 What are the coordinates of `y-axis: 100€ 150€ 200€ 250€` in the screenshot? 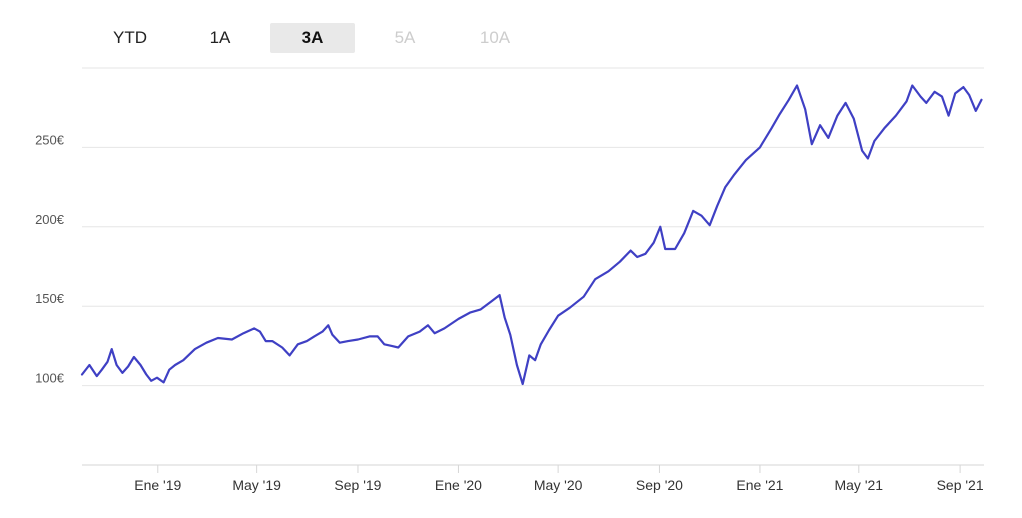 It's located at (50, 258).